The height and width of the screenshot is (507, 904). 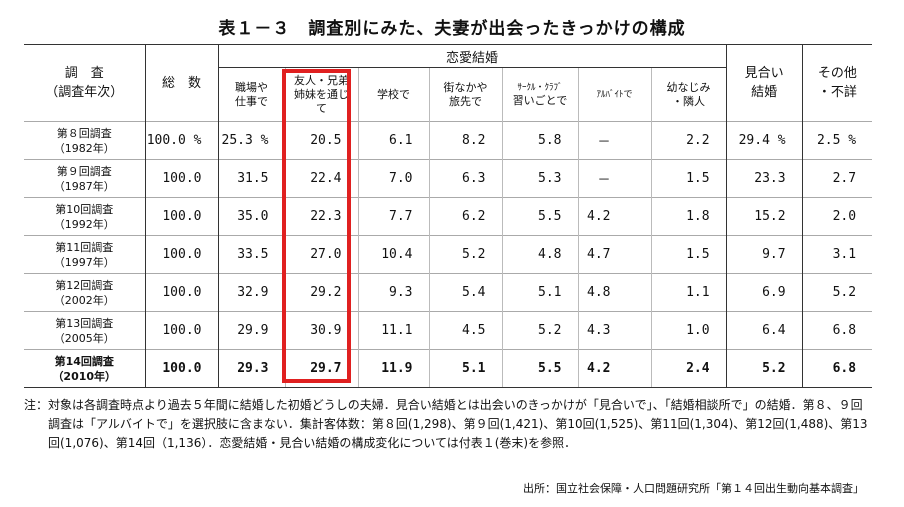 I want to click on school-cell: 7.0, so click(x=393, y=178).